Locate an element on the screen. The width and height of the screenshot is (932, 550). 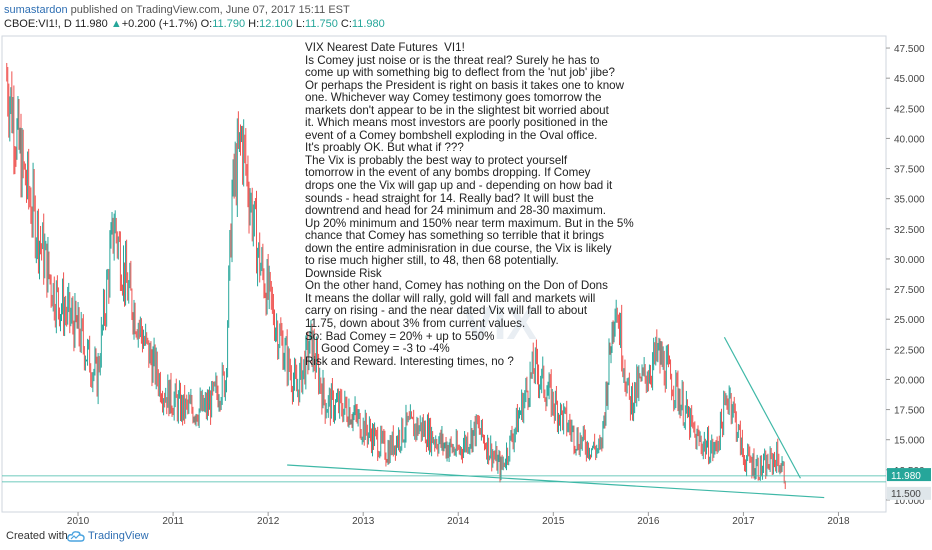
footer: Created with TradingView is located at coordinates (466, 537).